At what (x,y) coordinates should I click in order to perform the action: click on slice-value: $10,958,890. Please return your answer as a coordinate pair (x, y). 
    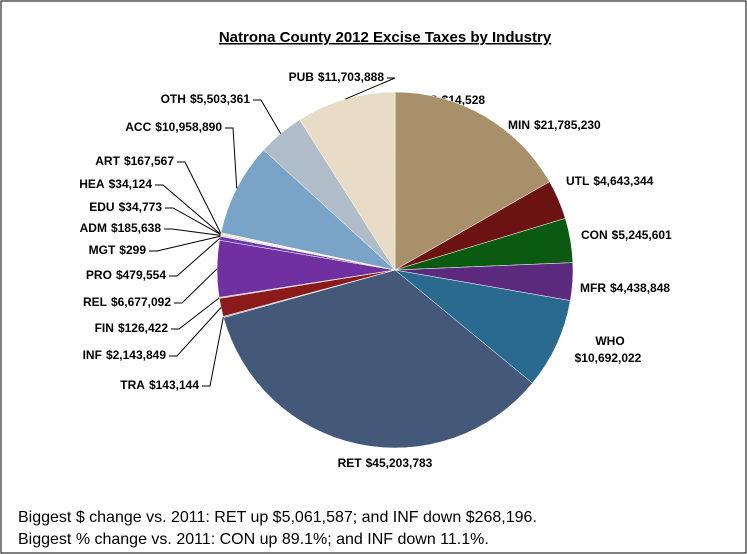
    Looking at the image, I should click on (188, 127).